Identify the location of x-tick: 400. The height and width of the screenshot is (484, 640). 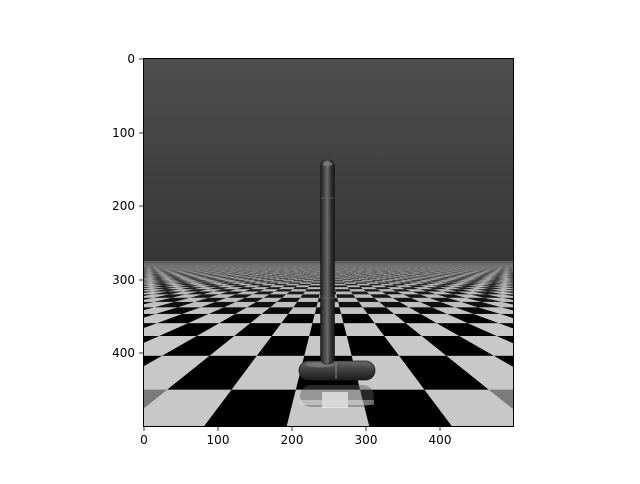
(440, 437).